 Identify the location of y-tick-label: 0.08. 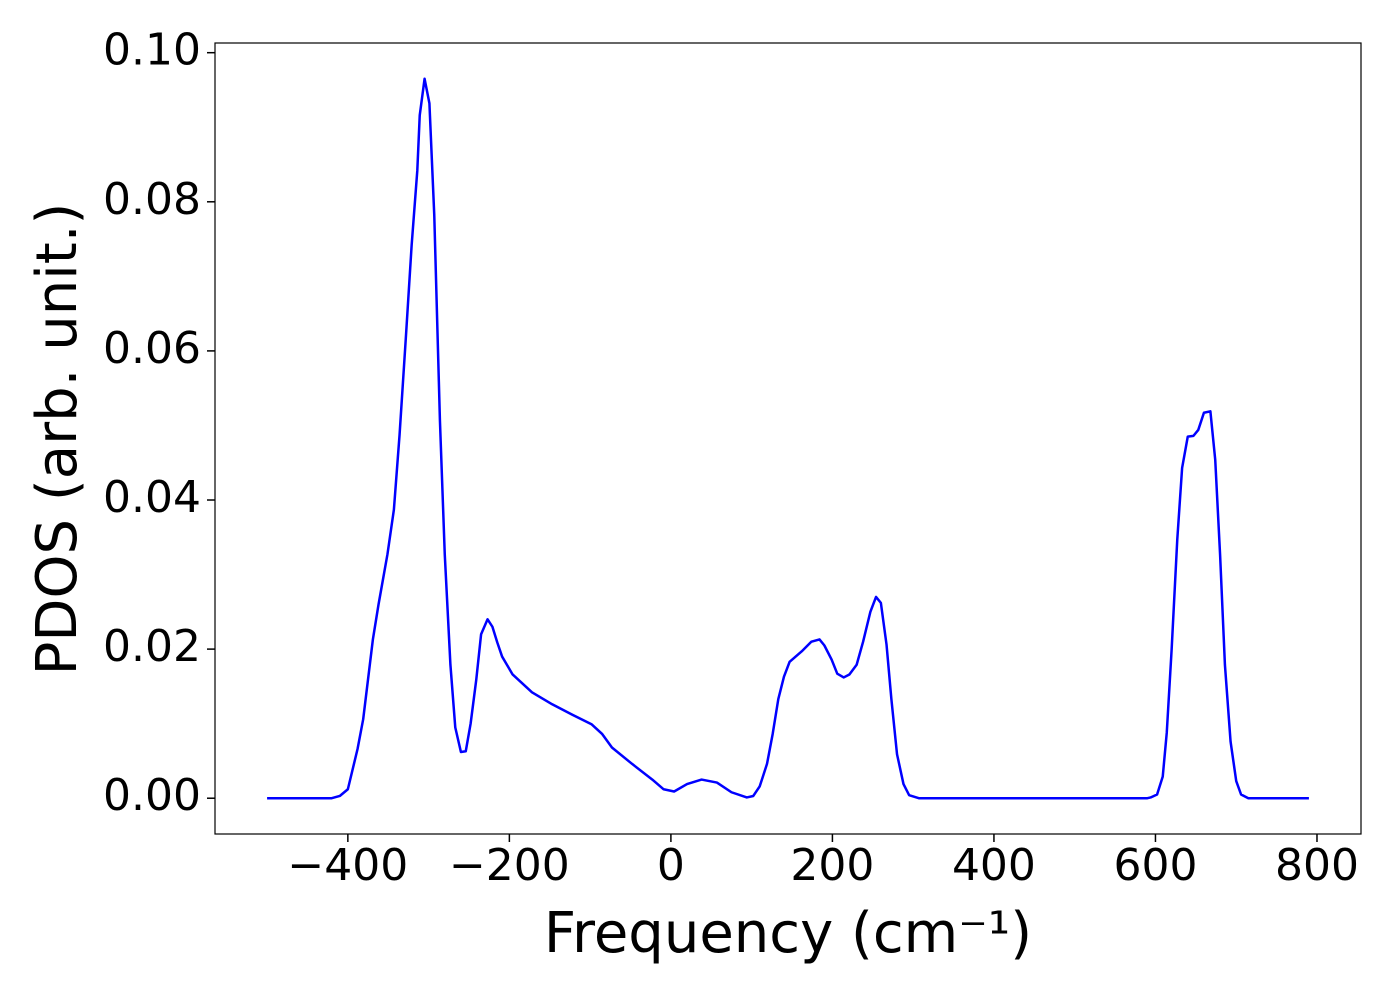
(152, 199).